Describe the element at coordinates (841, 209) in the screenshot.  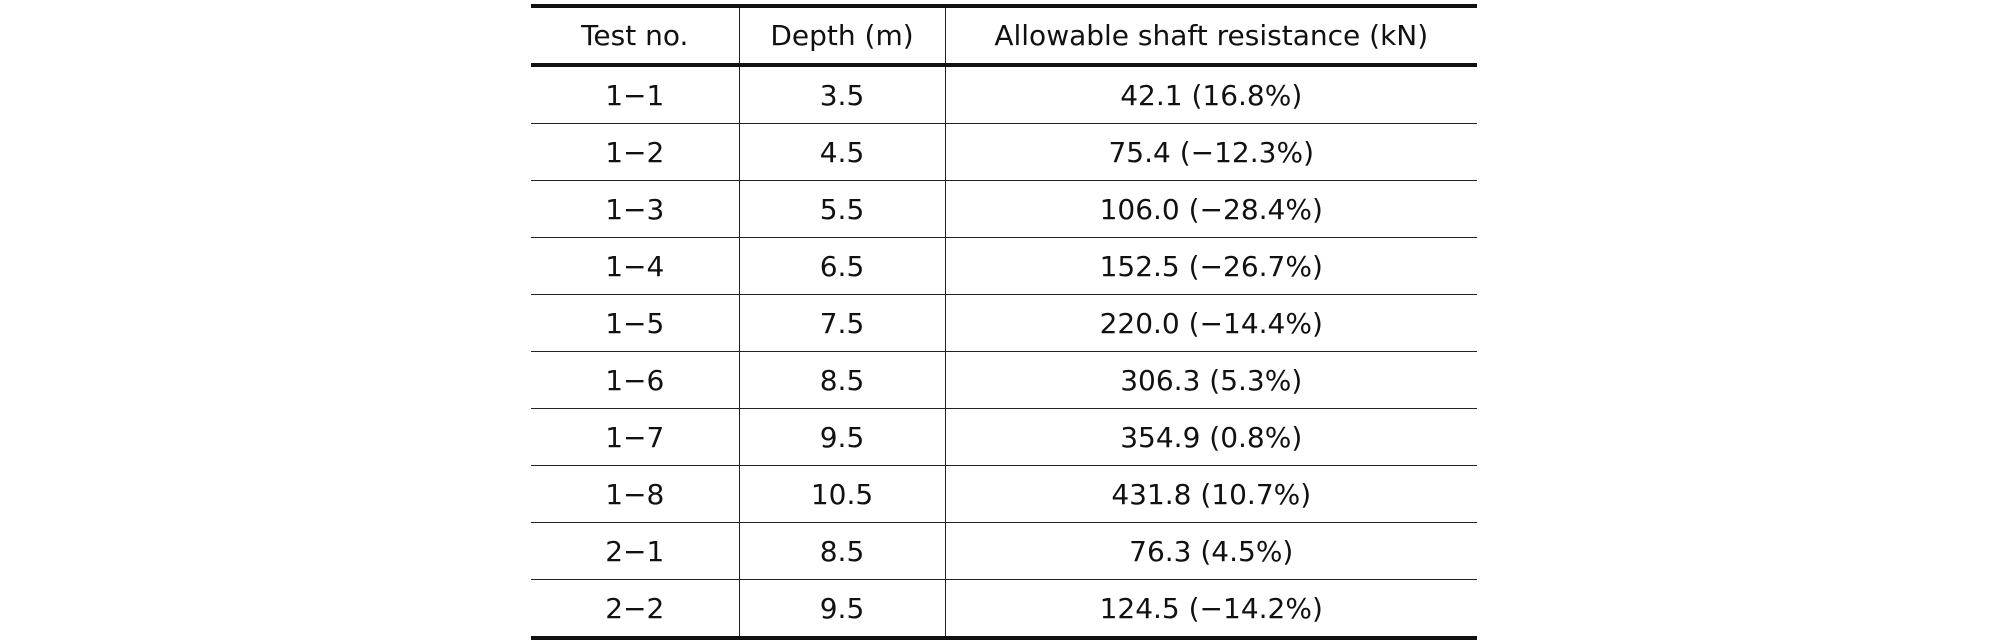
I see `table-cell: 5.5` at that location.